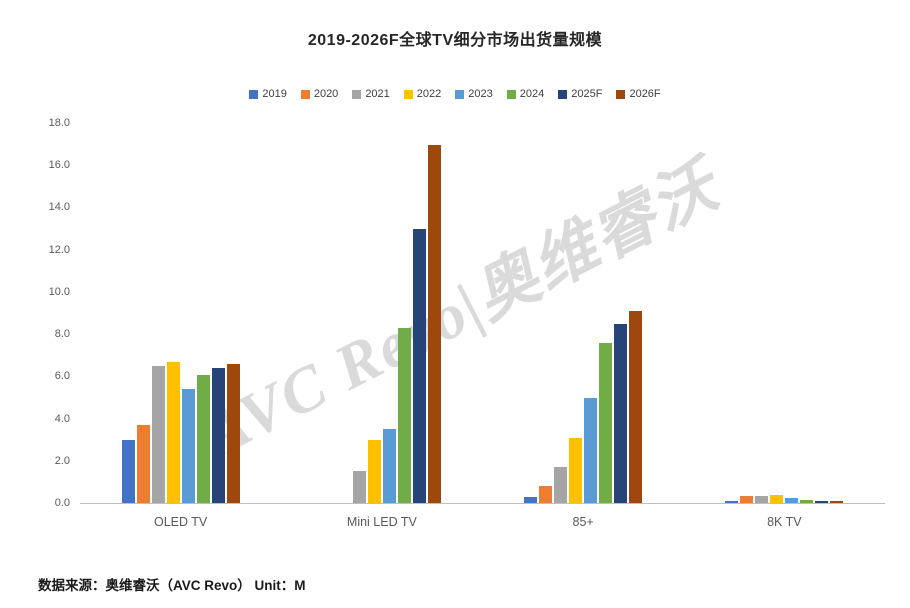  I want to click on y-tick-label: 10.0, so click(59, 291).